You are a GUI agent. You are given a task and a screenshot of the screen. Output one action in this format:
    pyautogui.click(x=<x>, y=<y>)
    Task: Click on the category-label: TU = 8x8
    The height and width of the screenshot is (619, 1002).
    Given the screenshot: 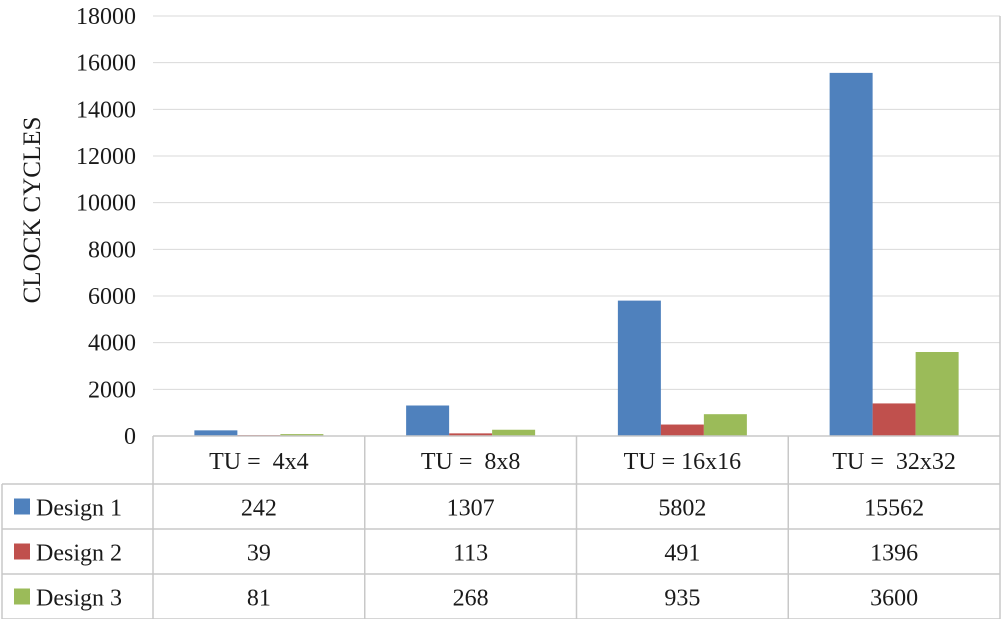 What is the action you would take?
    pyautogui.click(x=471, y=462)
    